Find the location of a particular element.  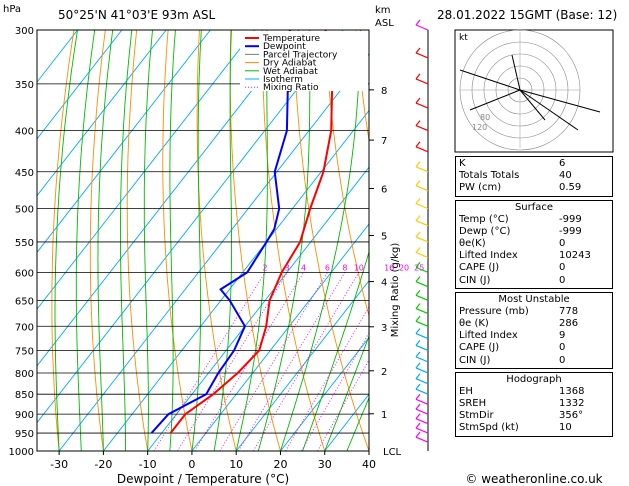

temperature-tick-label: 30 is located at coordinates (325, 464).